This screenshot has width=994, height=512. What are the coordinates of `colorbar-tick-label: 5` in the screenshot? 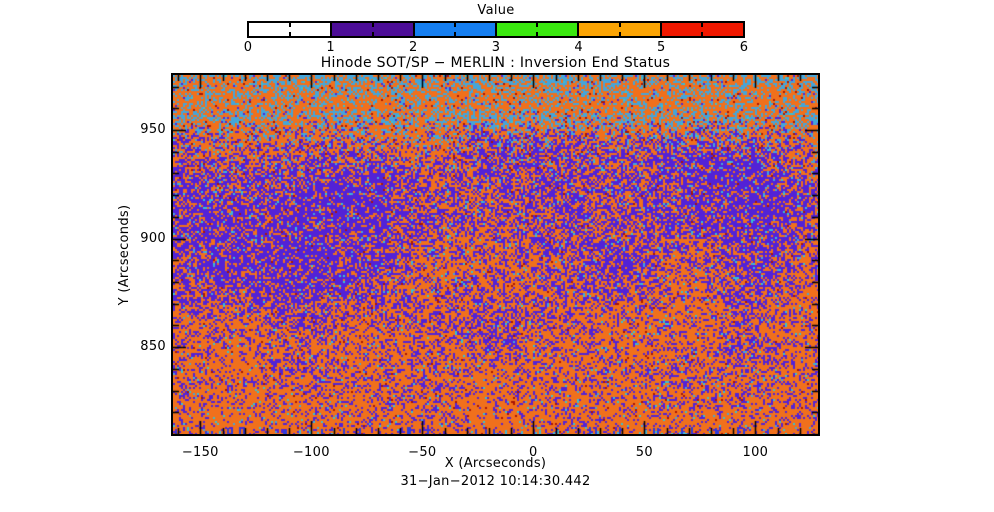 It's located at (661, 47).